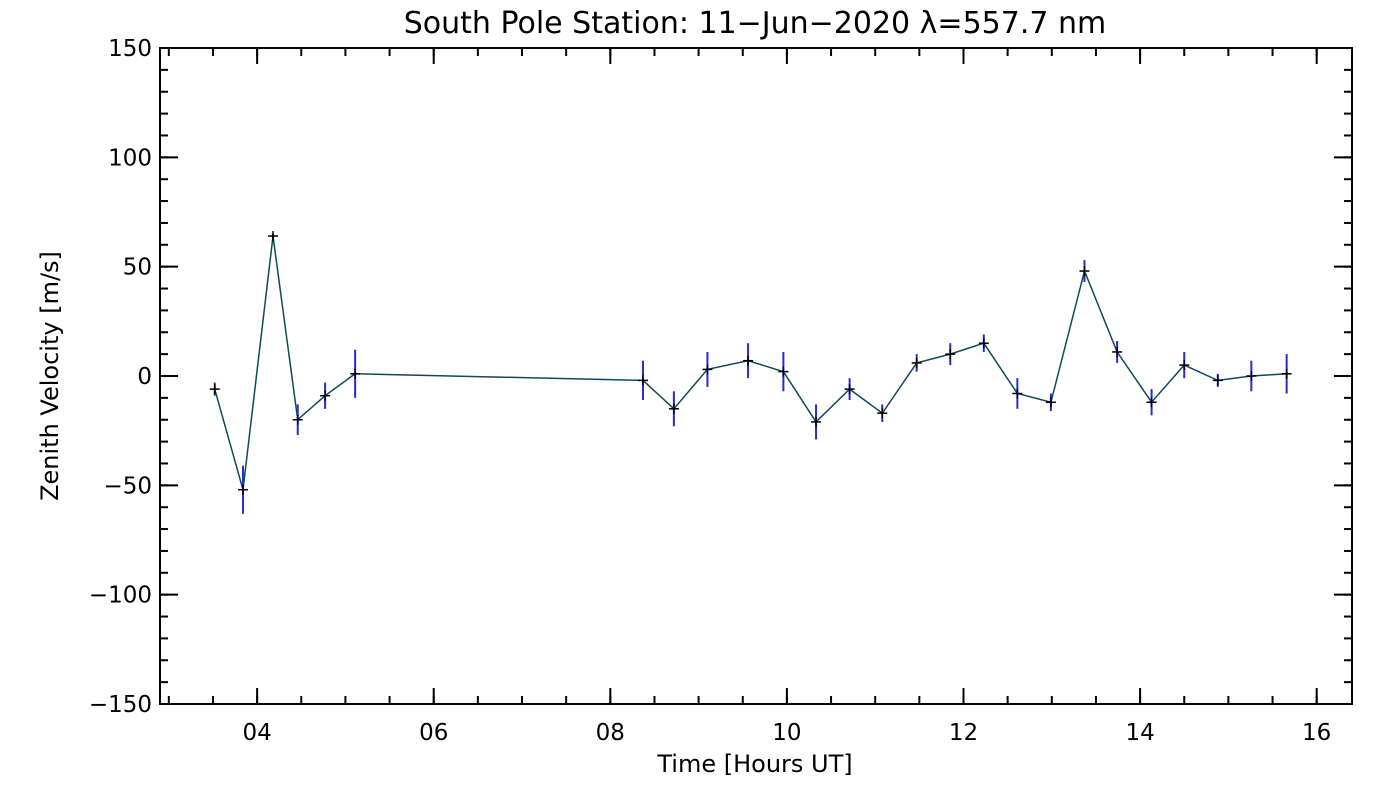 The height and width of the screenshot is (800, 1400). What do you see at coordinates (786, 733) in the screenshot?
I see `x-tick-label: 10` at bounding box center [786, 733].